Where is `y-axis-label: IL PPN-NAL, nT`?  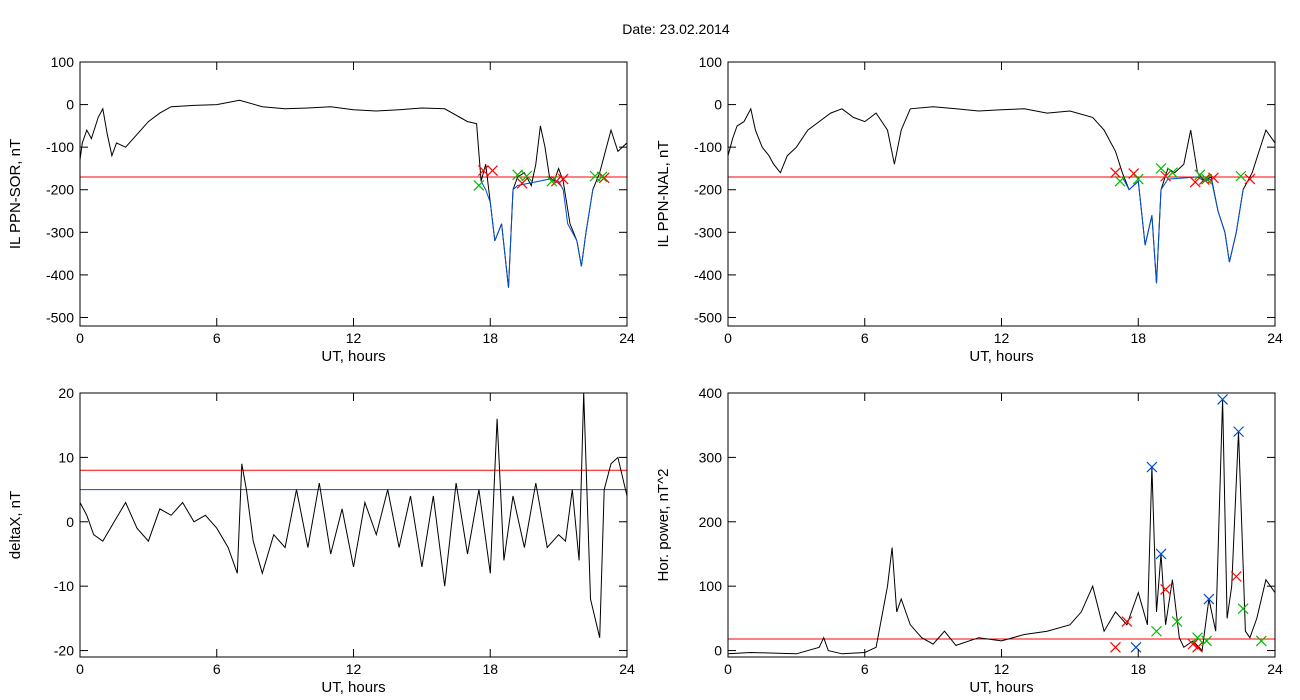 y-axis-label: IL PPN-NAL, nT is located at coordinates (663, 194).